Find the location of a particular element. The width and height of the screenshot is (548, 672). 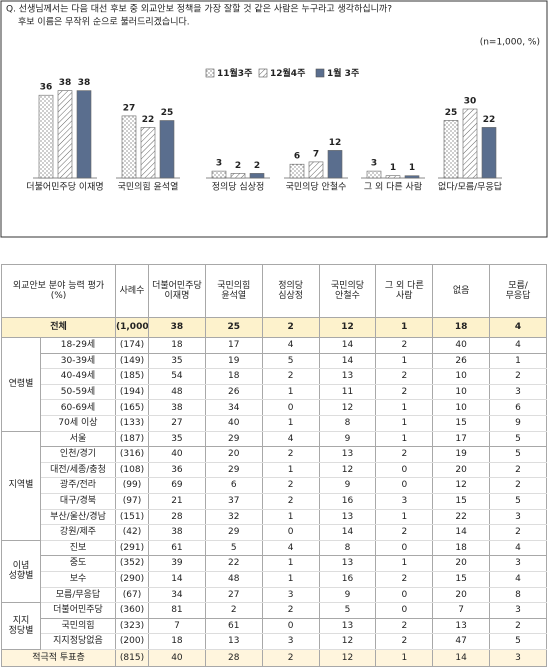

case-count: (108) is located at coordinates (132, 470).